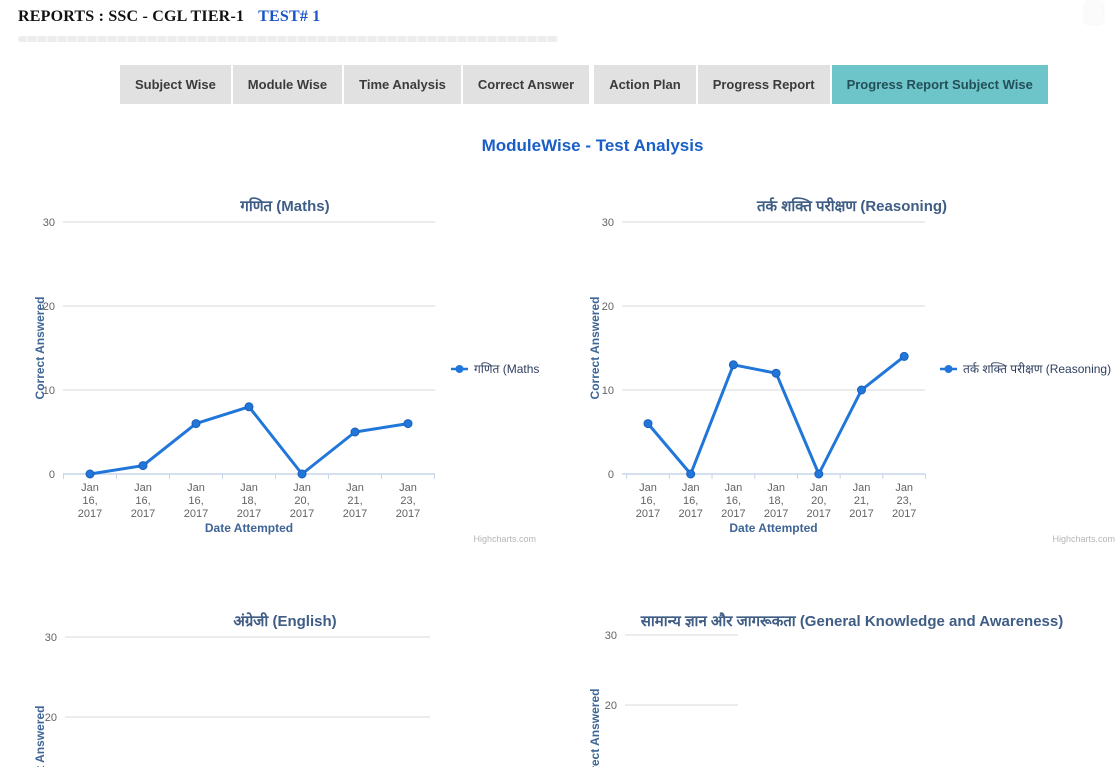 The height and width of the screenshot is (767, 1119). I want to click on test-number-link: TEST# 1, so click(289, 16).